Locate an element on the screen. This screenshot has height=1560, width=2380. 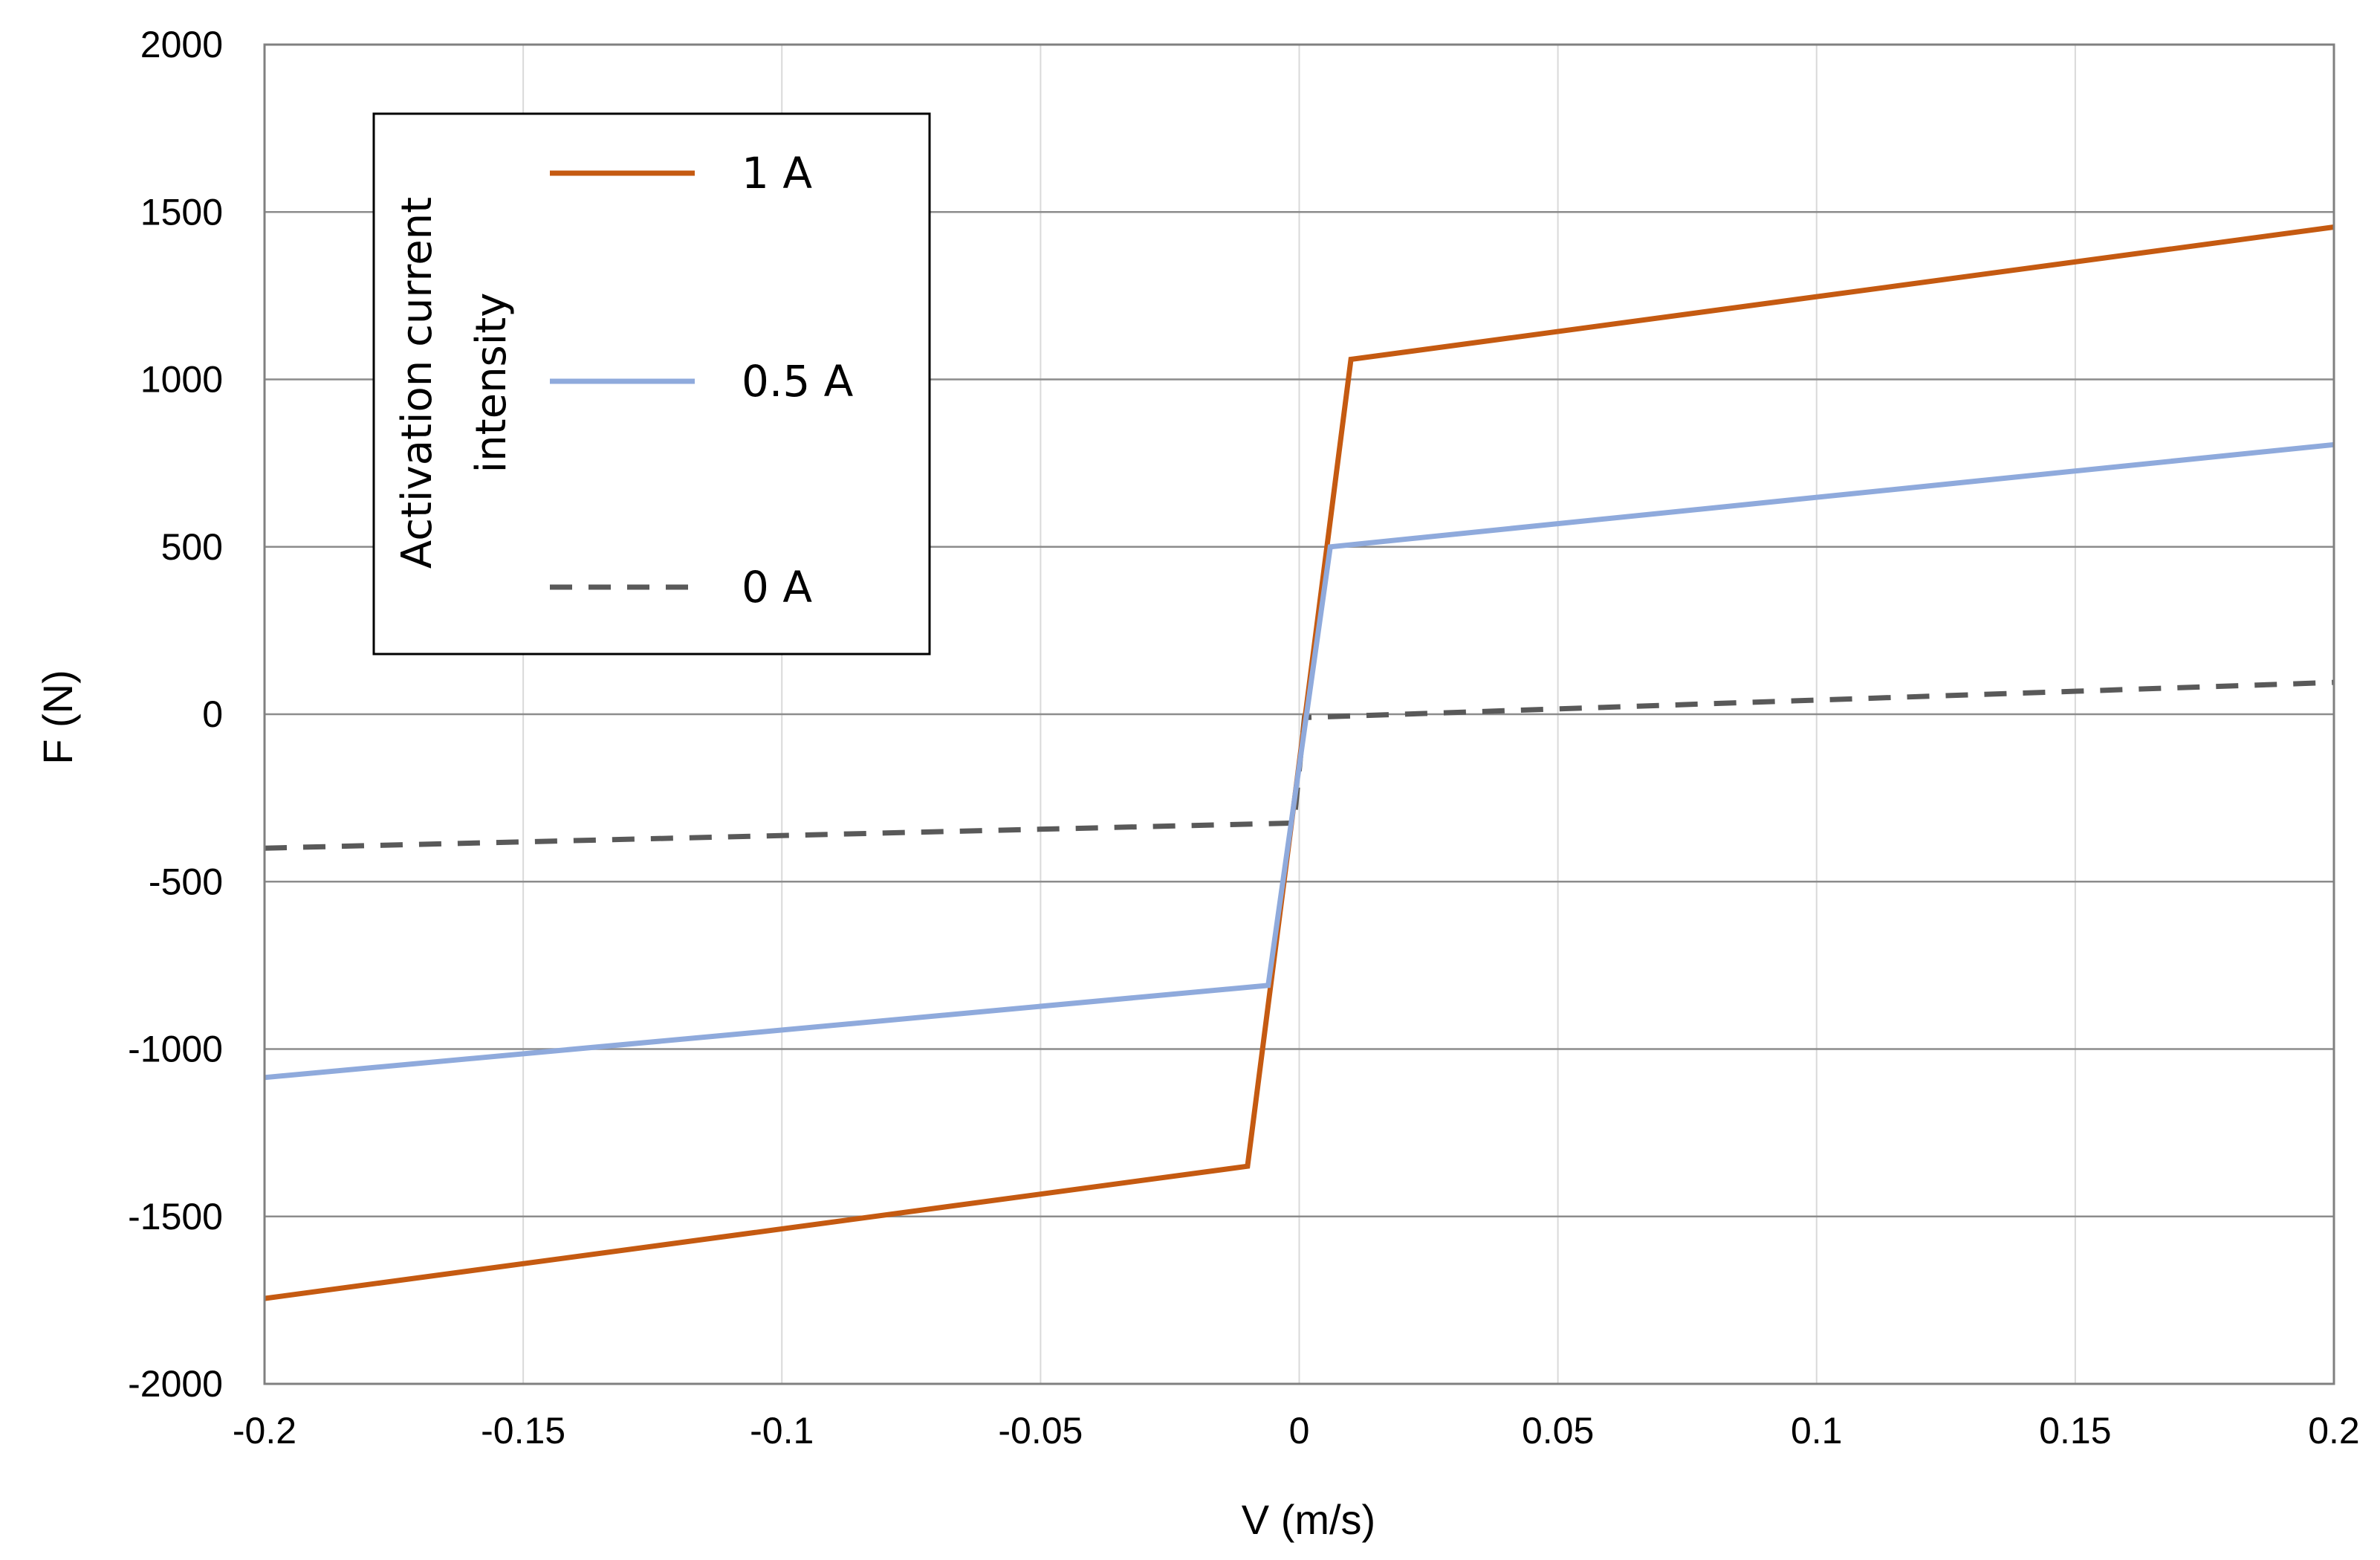
legend-entries: 1 A 0.5 A 0 A is located at coordinates (702, 380).